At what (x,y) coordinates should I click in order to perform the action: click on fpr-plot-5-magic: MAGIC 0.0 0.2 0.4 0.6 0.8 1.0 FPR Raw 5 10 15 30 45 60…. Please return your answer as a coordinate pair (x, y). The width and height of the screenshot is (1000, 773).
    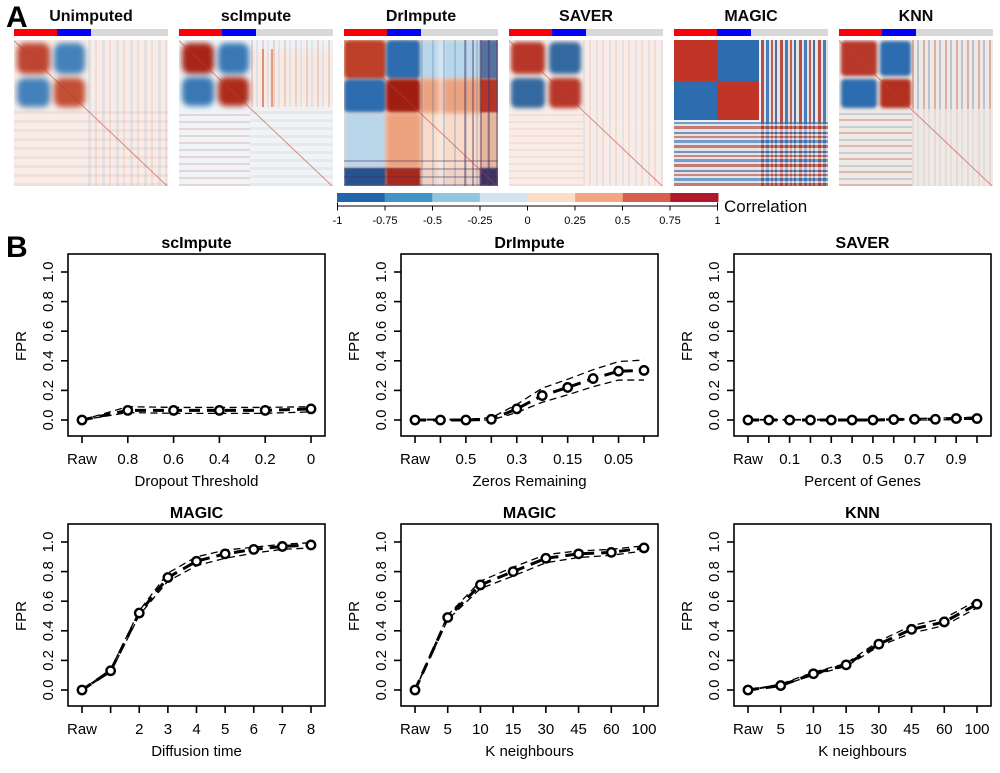
    Looking at the image, I should click on (502, 632).